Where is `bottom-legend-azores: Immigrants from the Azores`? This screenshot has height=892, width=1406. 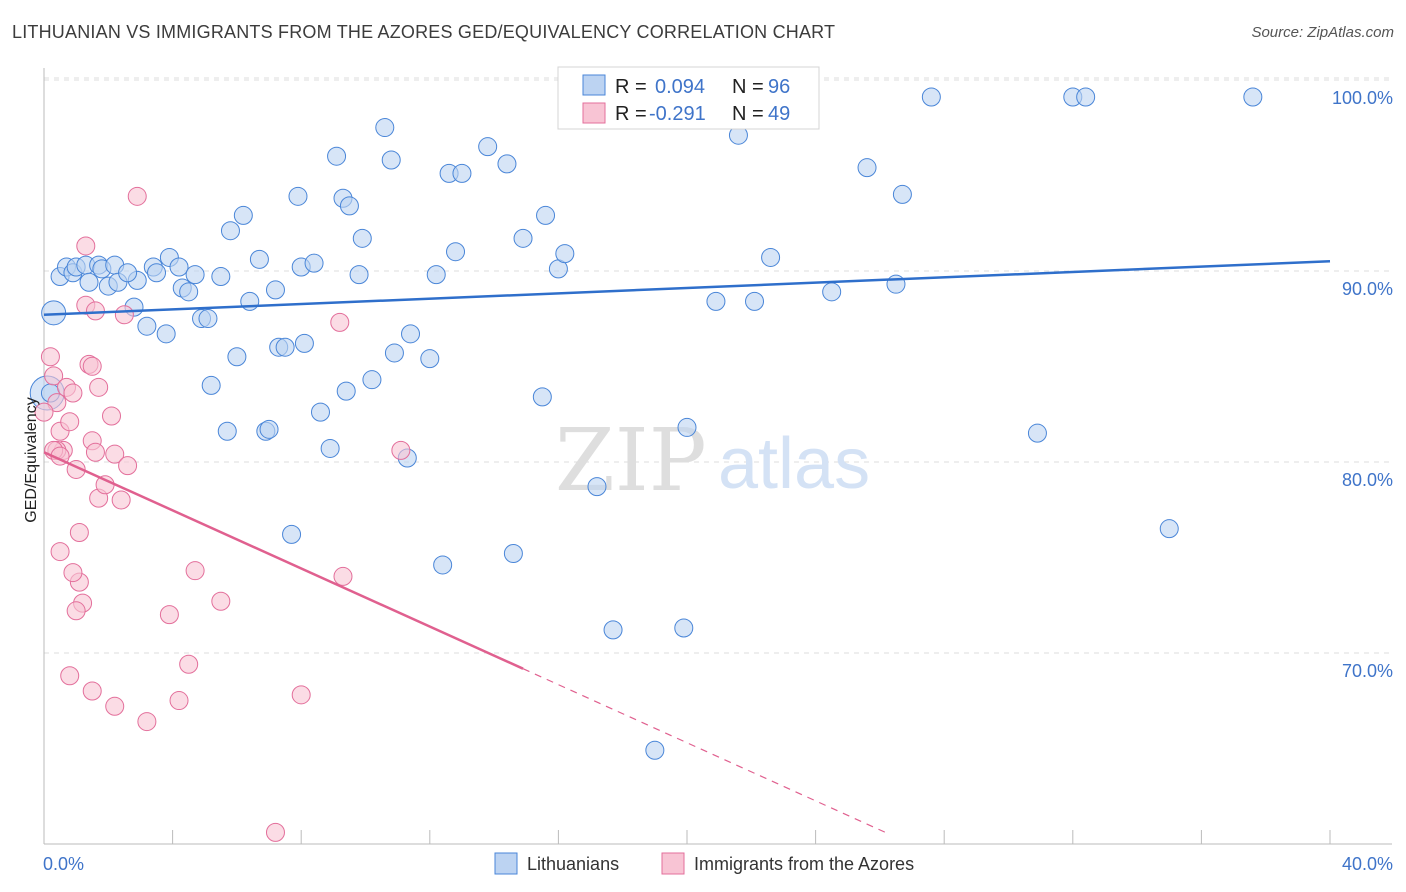 bottom-legend-azores: Immigrants from the Azores is located at coordinates (804, 864).